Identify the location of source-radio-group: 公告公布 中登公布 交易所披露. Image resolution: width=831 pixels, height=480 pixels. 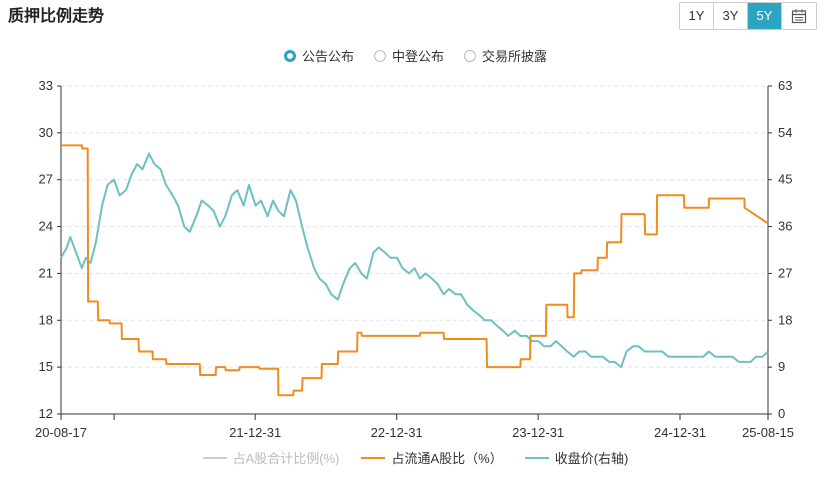
(415, 55).